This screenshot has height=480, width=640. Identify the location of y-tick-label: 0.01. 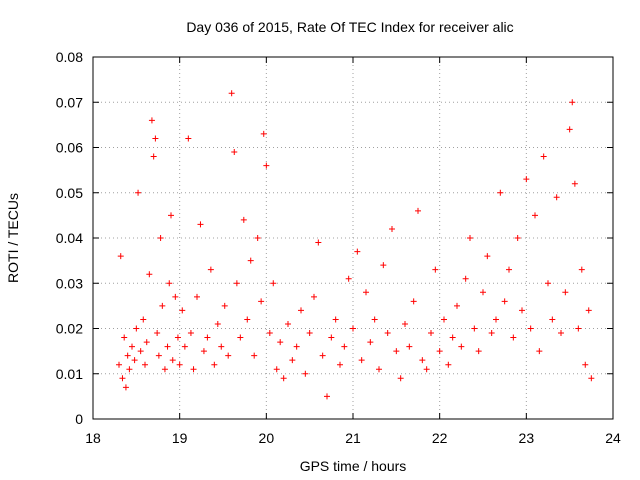
(69, 374).